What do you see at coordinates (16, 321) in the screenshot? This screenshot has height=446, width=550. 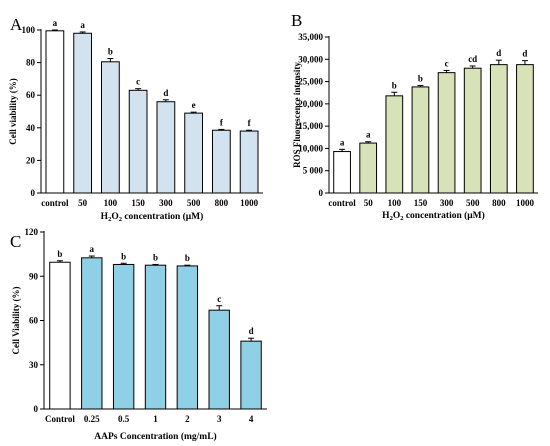 I see `y-axis-title: Cell Viability (%)` at bounding box center [16, 321].